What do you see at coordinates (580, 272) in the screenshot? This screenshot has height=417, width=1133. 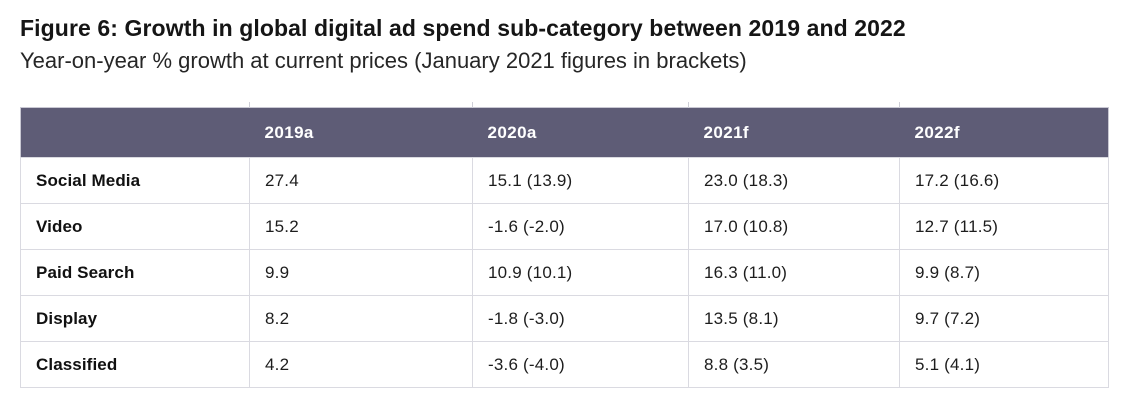 I see `cell-value: 10.9 (10.1)` at bounding box center [580, 272].